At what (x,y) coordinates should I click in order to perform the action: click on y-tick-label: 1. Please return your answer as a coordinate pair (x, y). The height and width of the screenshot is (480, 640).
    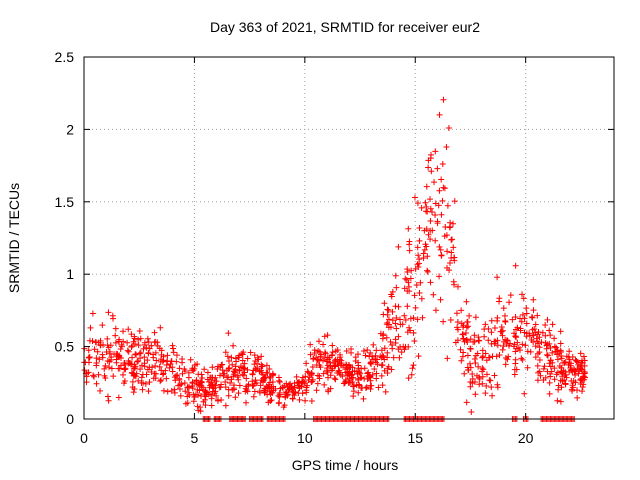
    Looking at the image, I should click on (70, 274).